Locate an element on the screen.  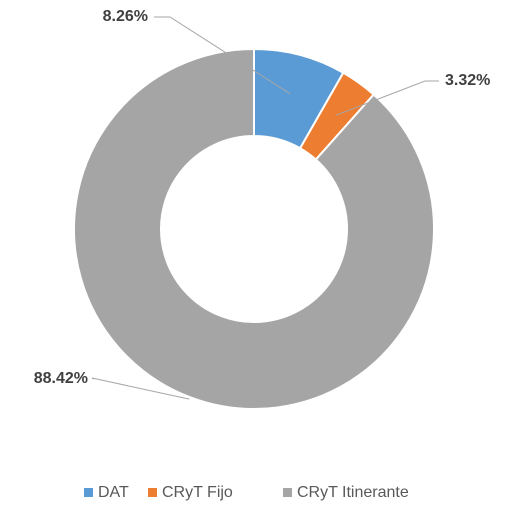
legend-label: CRyT Itinerante is located at coordinates (353, 492).